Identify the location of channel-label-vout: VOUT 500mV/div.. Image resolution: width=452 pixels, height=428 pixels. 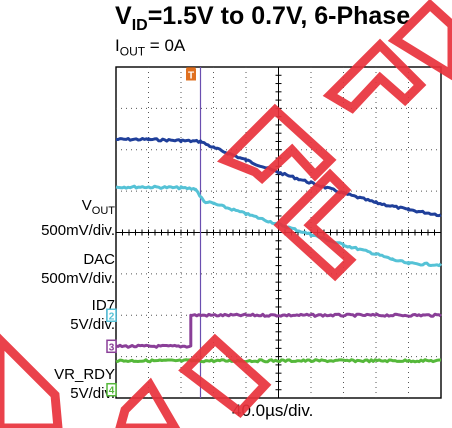
(78, 218).